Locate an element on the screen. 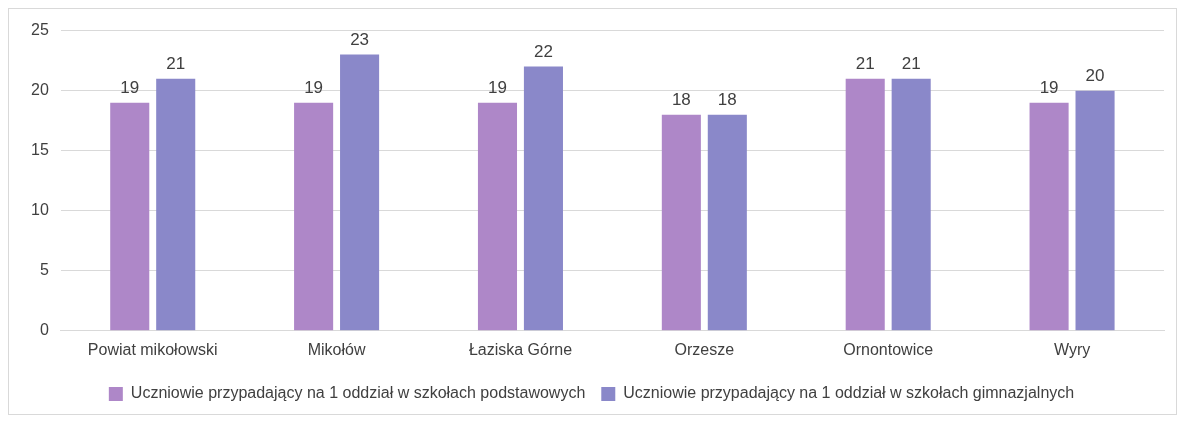  x-tick-label: Łaziska Górne is located at coordinates (520, 349).